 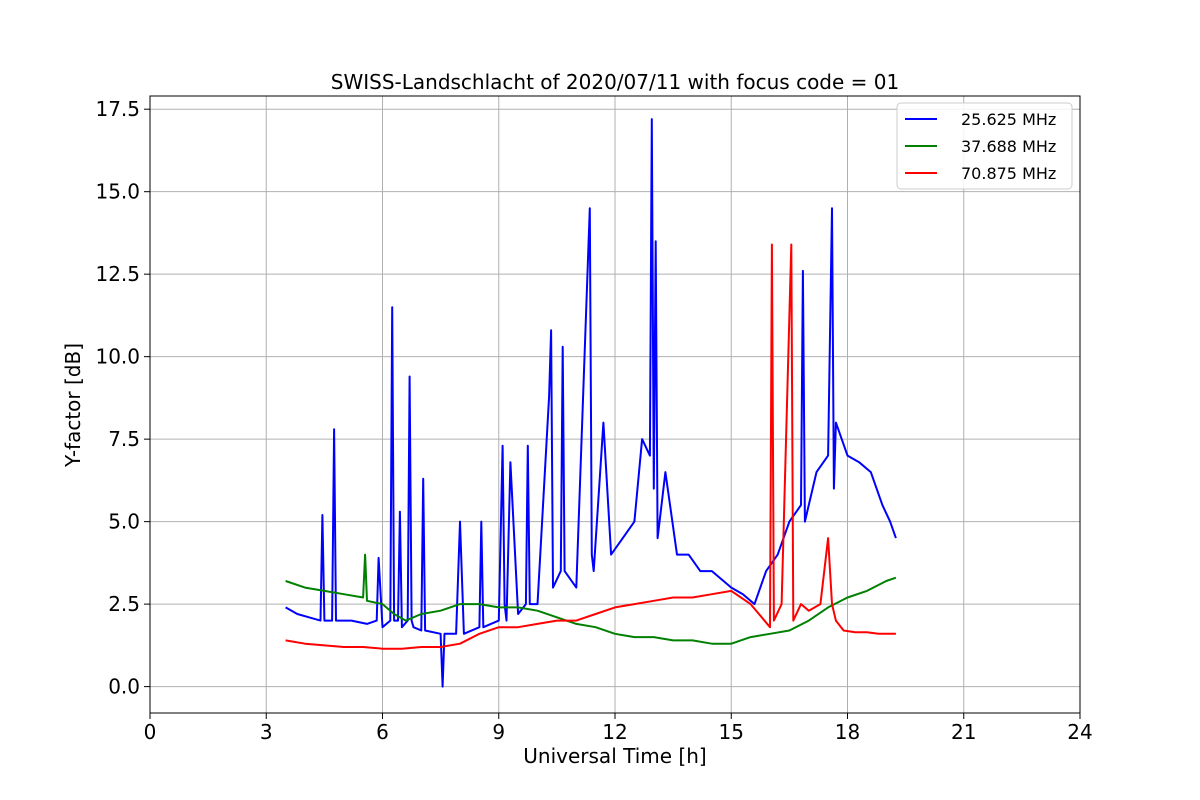 What do you see at coordinates (1008, 173) in the screenshot?
I see `legend-label-2: 70.875 MHz` at bounding box center [1008, 173].